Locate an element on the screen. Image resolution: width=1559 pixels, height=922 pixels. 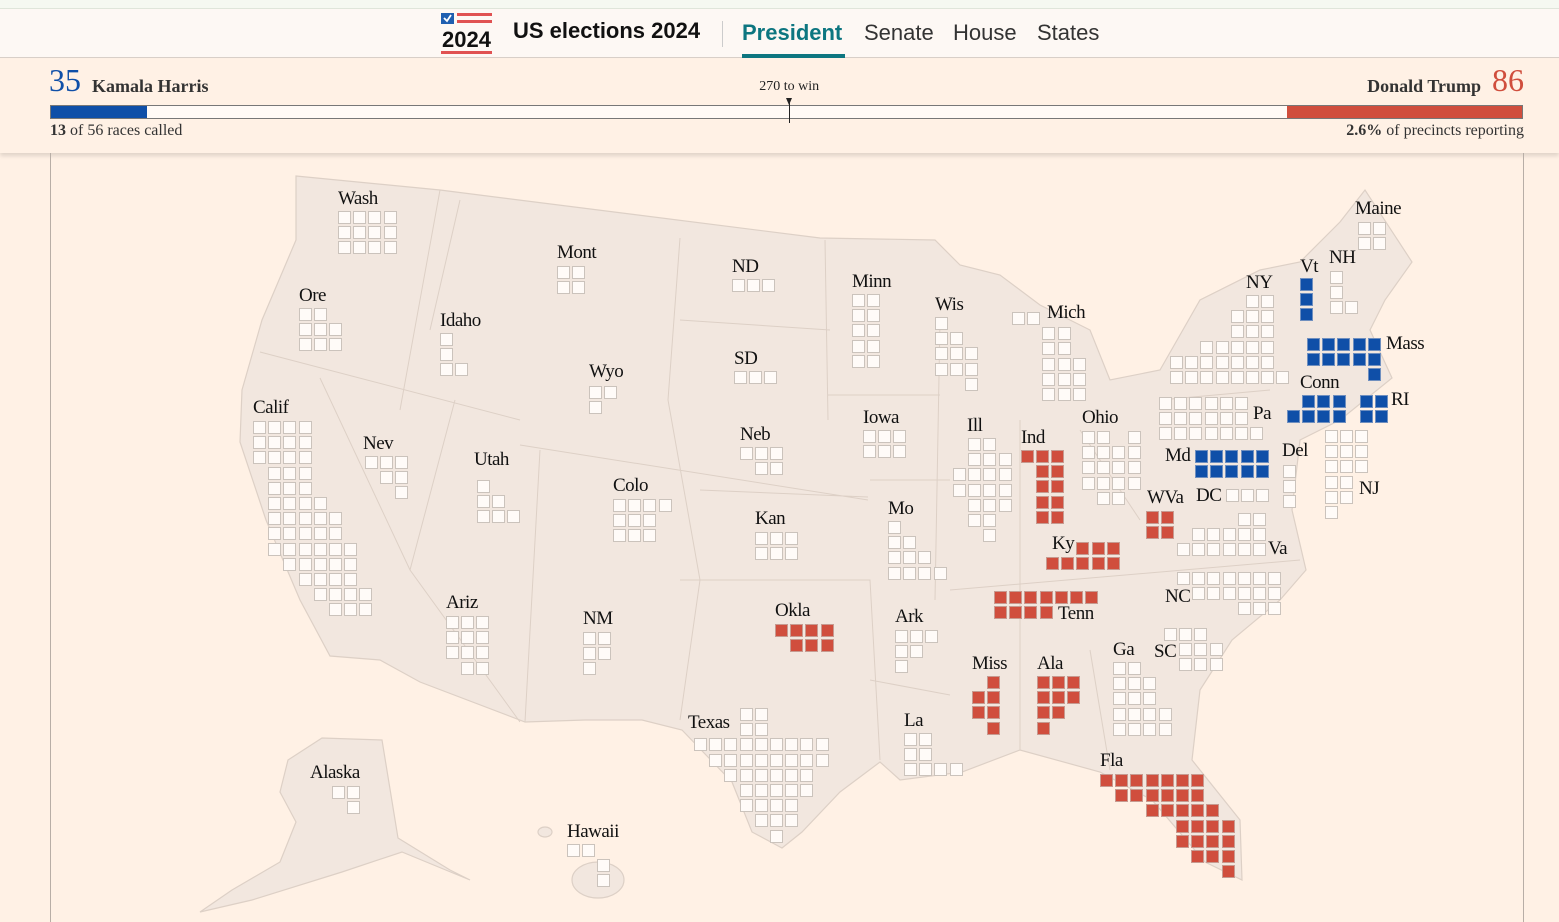
nav-divider is located at coordinates (722, 34).